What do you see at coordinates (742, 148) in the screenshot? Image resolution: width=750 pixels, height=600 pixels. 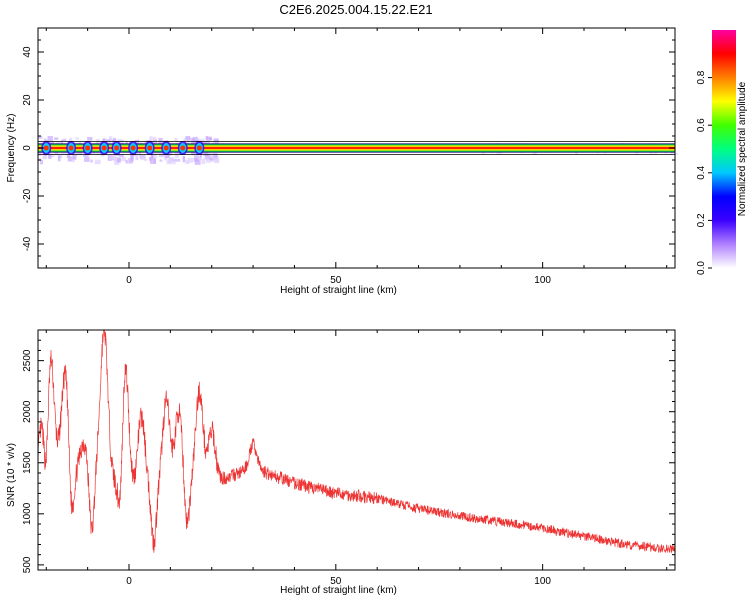 I see `colorbar-label: Normalized spectral amplitude` at bounding box center [742, 148].